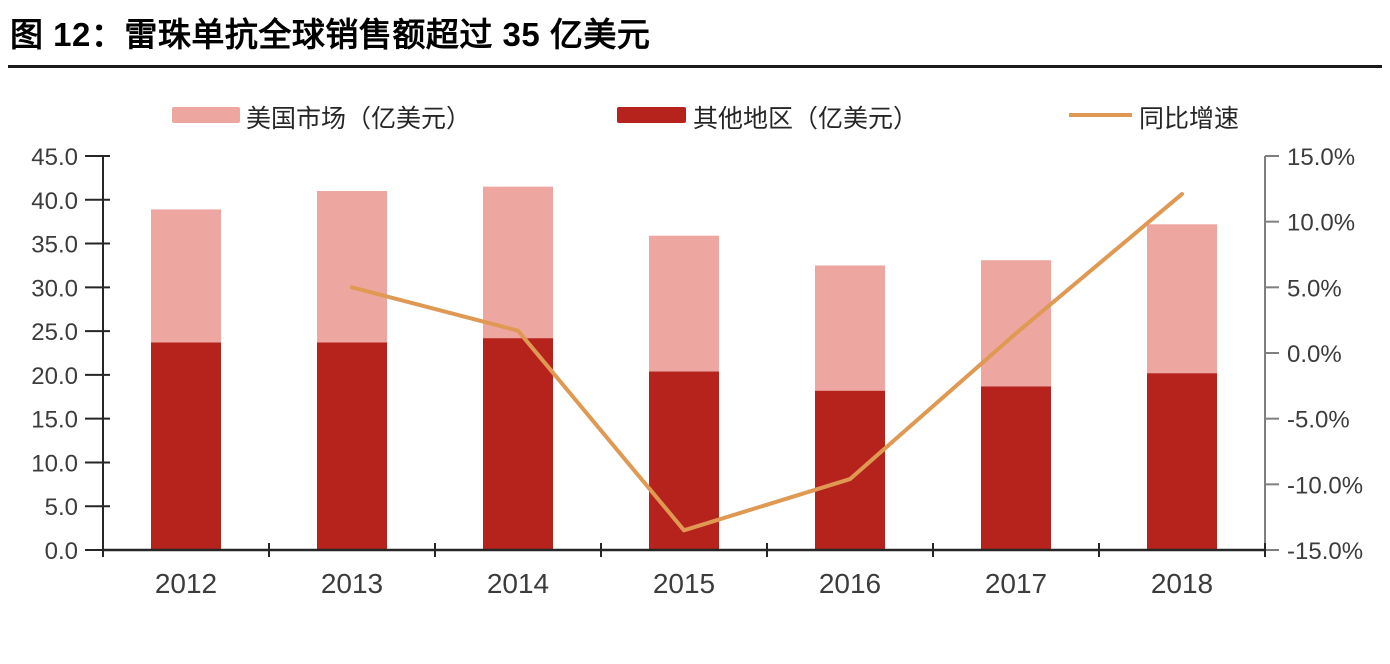 Image resolution: width=1390 pixels, height=664 pixels. I want to click on left-tick-label: 20.0, so click(54, 376).